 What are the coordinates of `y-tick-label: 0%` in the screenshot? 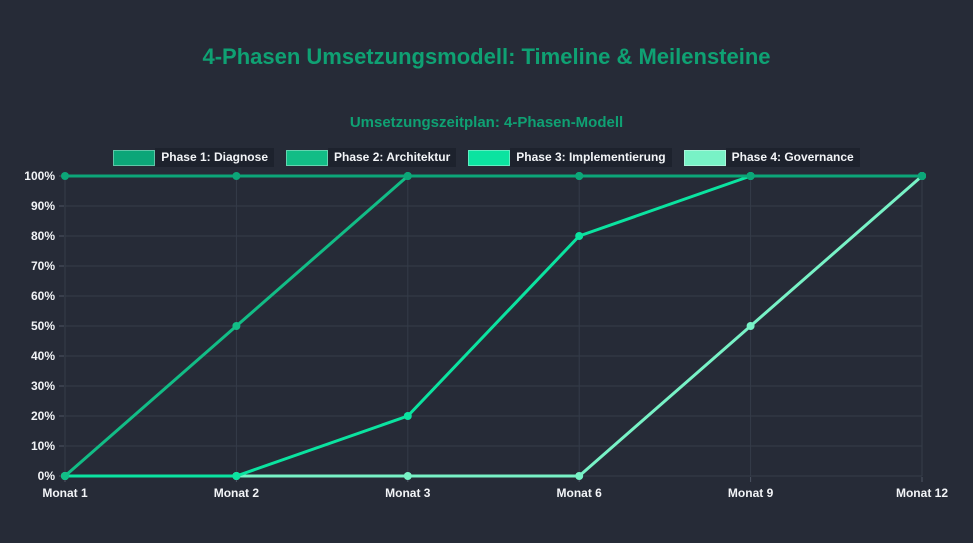 It's located at (47, 476).